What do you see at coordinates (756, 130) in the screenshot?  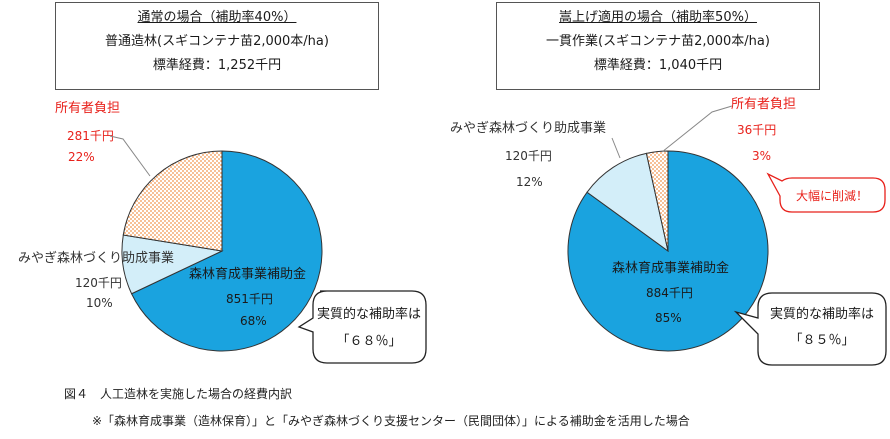 I see `right-owner-amount: 36千円` at bounding box center [756, 130].